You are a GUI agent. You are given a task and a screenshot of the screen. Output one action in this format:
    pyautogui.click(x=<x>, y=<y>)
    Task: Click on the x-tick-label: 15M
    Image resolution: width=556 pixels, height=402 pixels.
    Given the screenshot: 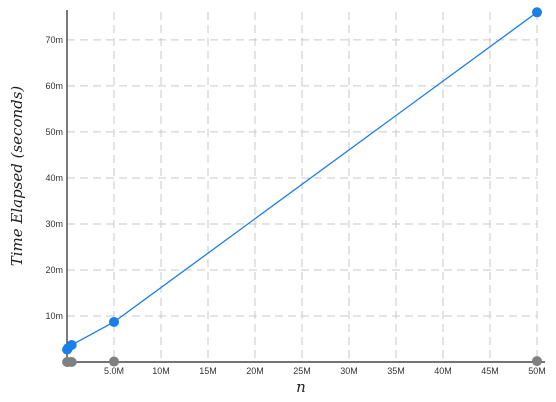 What is the action you would take?
    pyautogui.click(x=208, y=371)
    